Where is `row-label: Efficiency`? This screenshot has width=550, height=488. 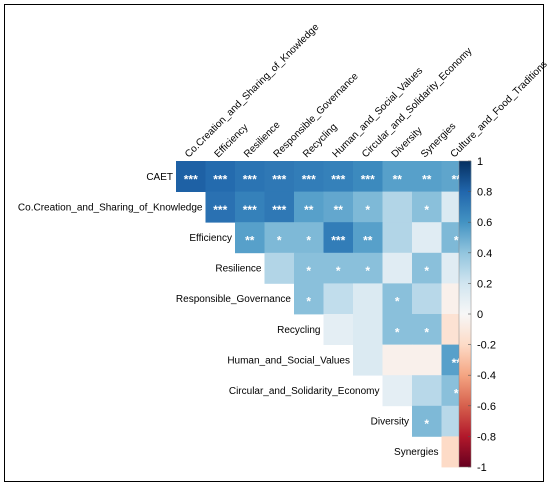
row-label: Efficiency is located at coordinates (210, 238).